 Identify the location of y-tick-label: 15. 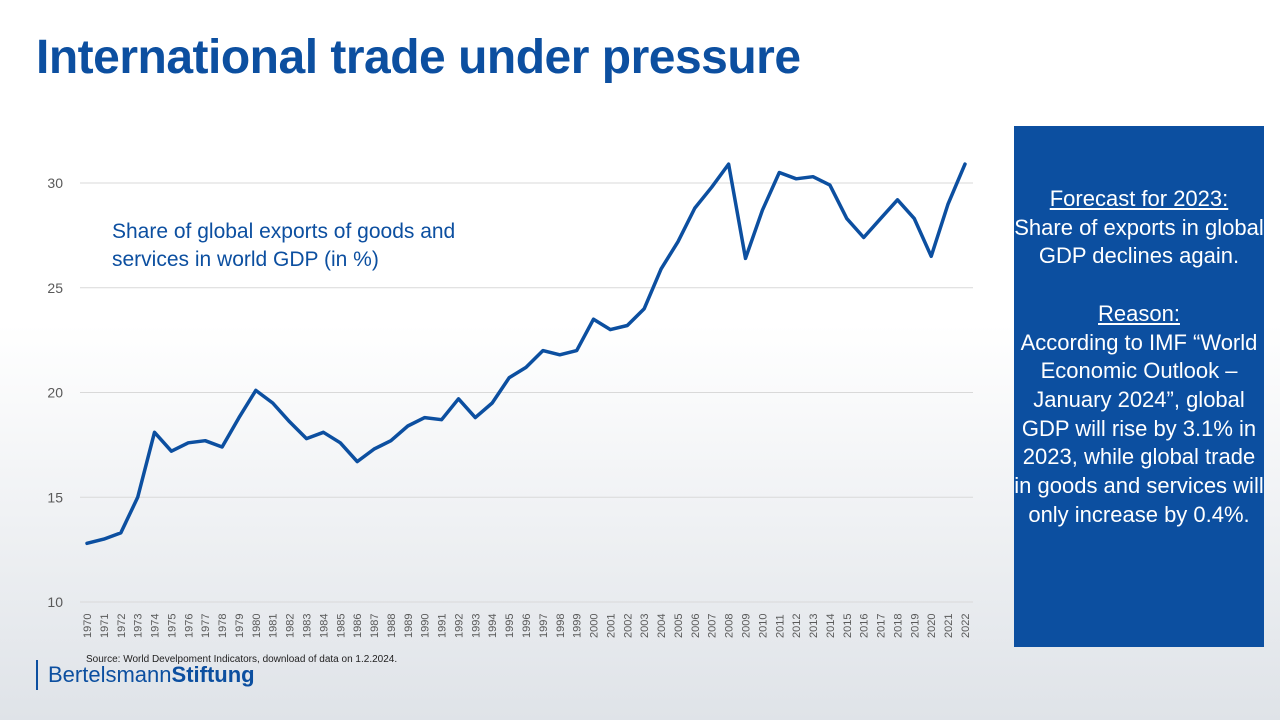
(55, 497).